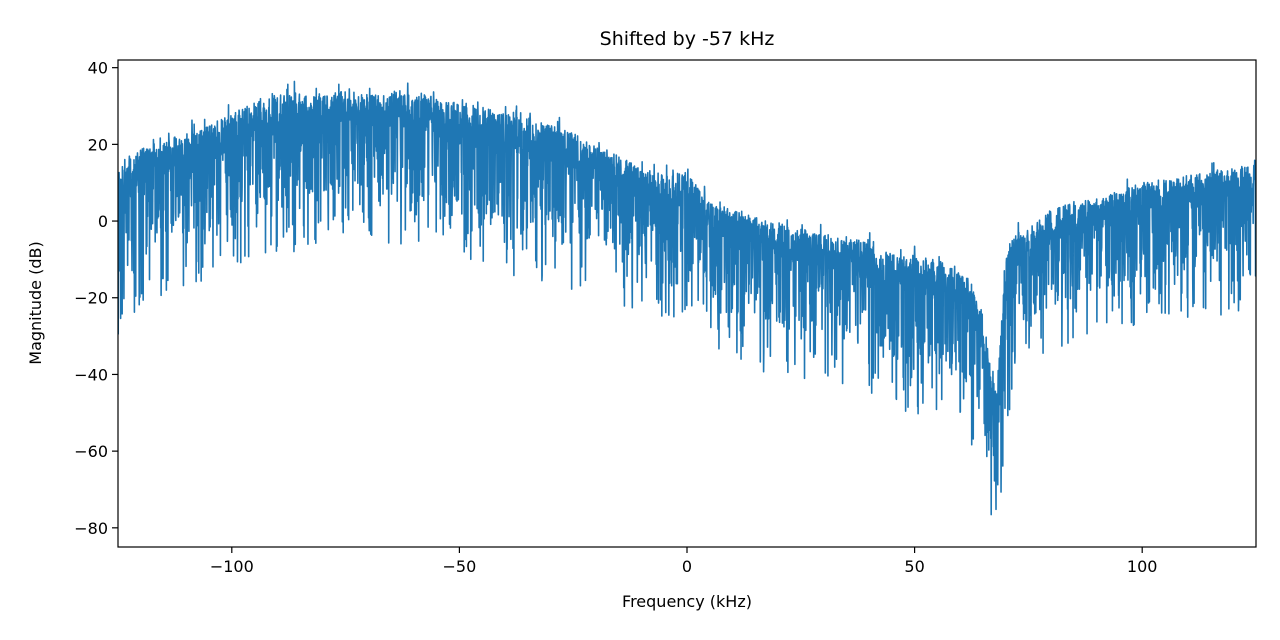 This screenshot has height=640, width=1280. Describe the element at coordinates (1142, 566) in the screenshot. I see `x-tick-label: 100` at that location.